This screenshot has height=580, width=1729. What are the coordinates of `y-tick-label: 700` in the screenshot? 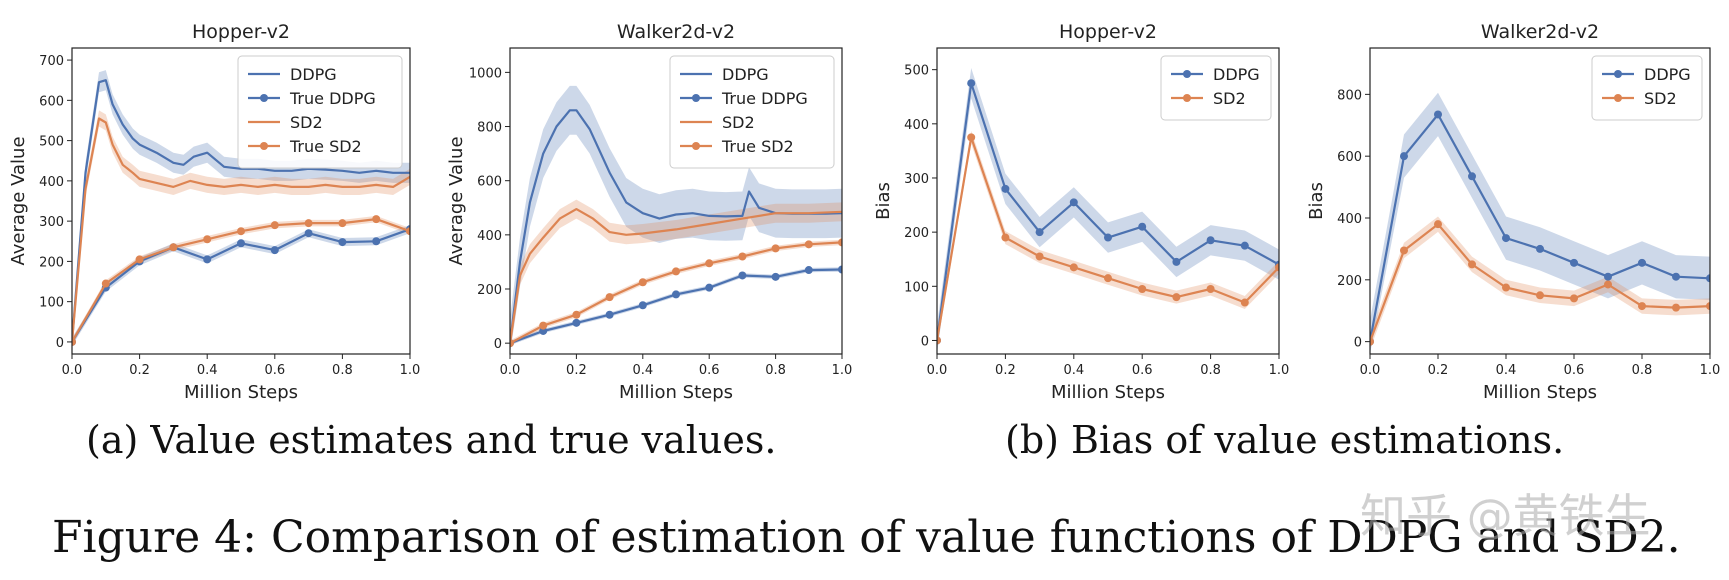 It's located at (51, 61).